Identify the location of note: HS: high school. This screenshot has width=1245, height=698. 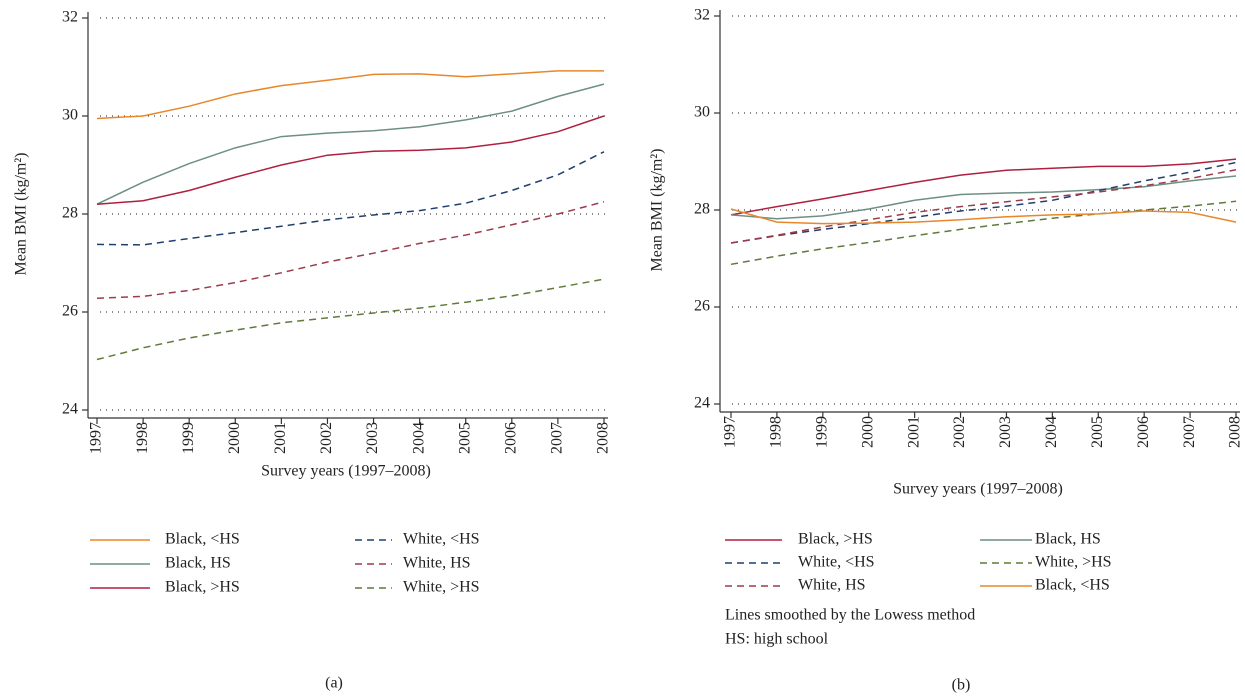
(777, 639).